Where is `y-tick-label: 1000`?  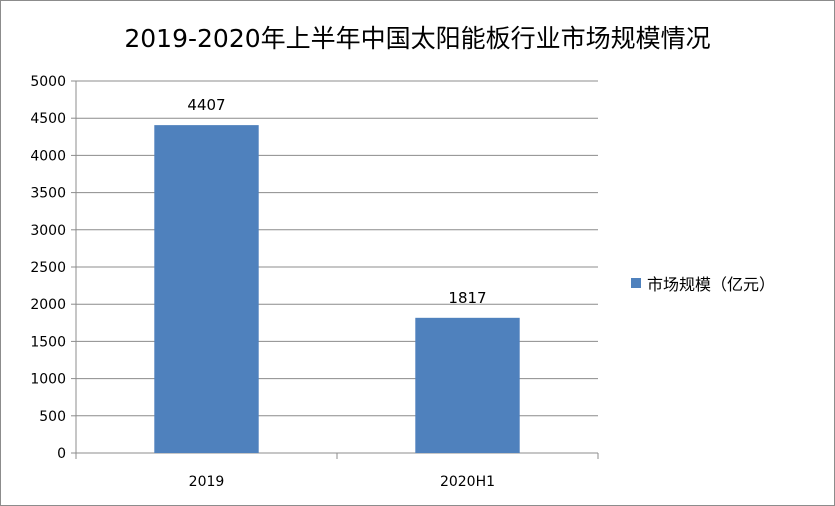
y-tick-label: 1000 is located at coordinates (48, 380).